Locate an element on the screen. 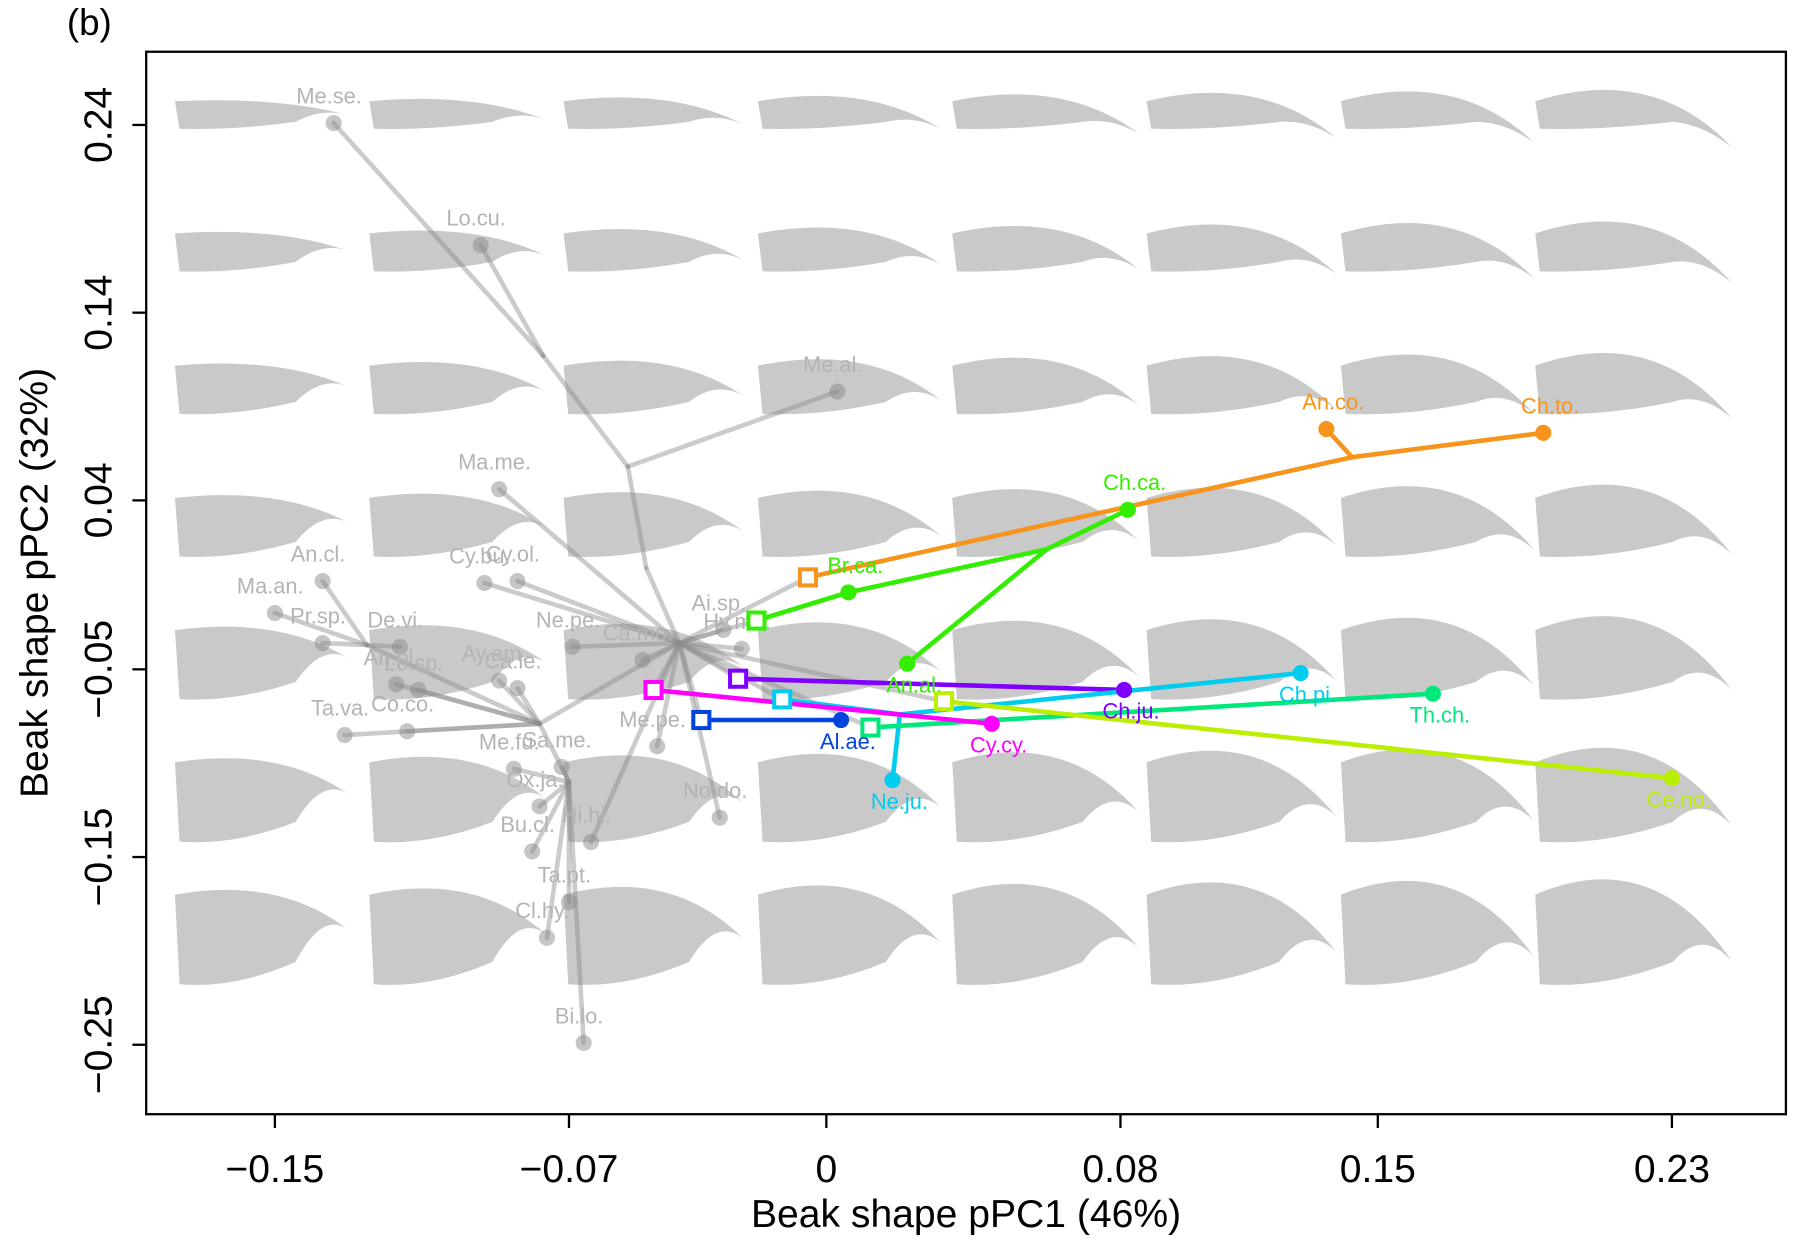 The height and width of the screenshot is (1243, 1801). tip-label: Ox.ja. is located at coordinates (534, 779).